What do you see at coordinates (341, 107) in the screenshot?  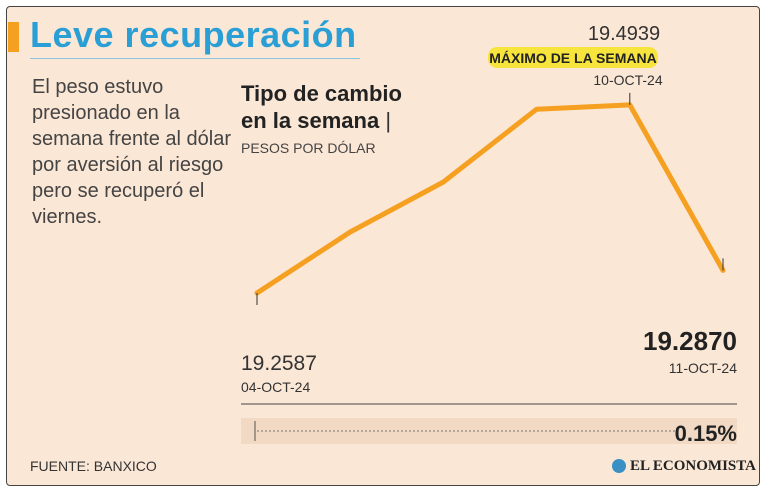 I see `chart-title: Tipo de cambio en la semana |` at bounding box center [341, 107].